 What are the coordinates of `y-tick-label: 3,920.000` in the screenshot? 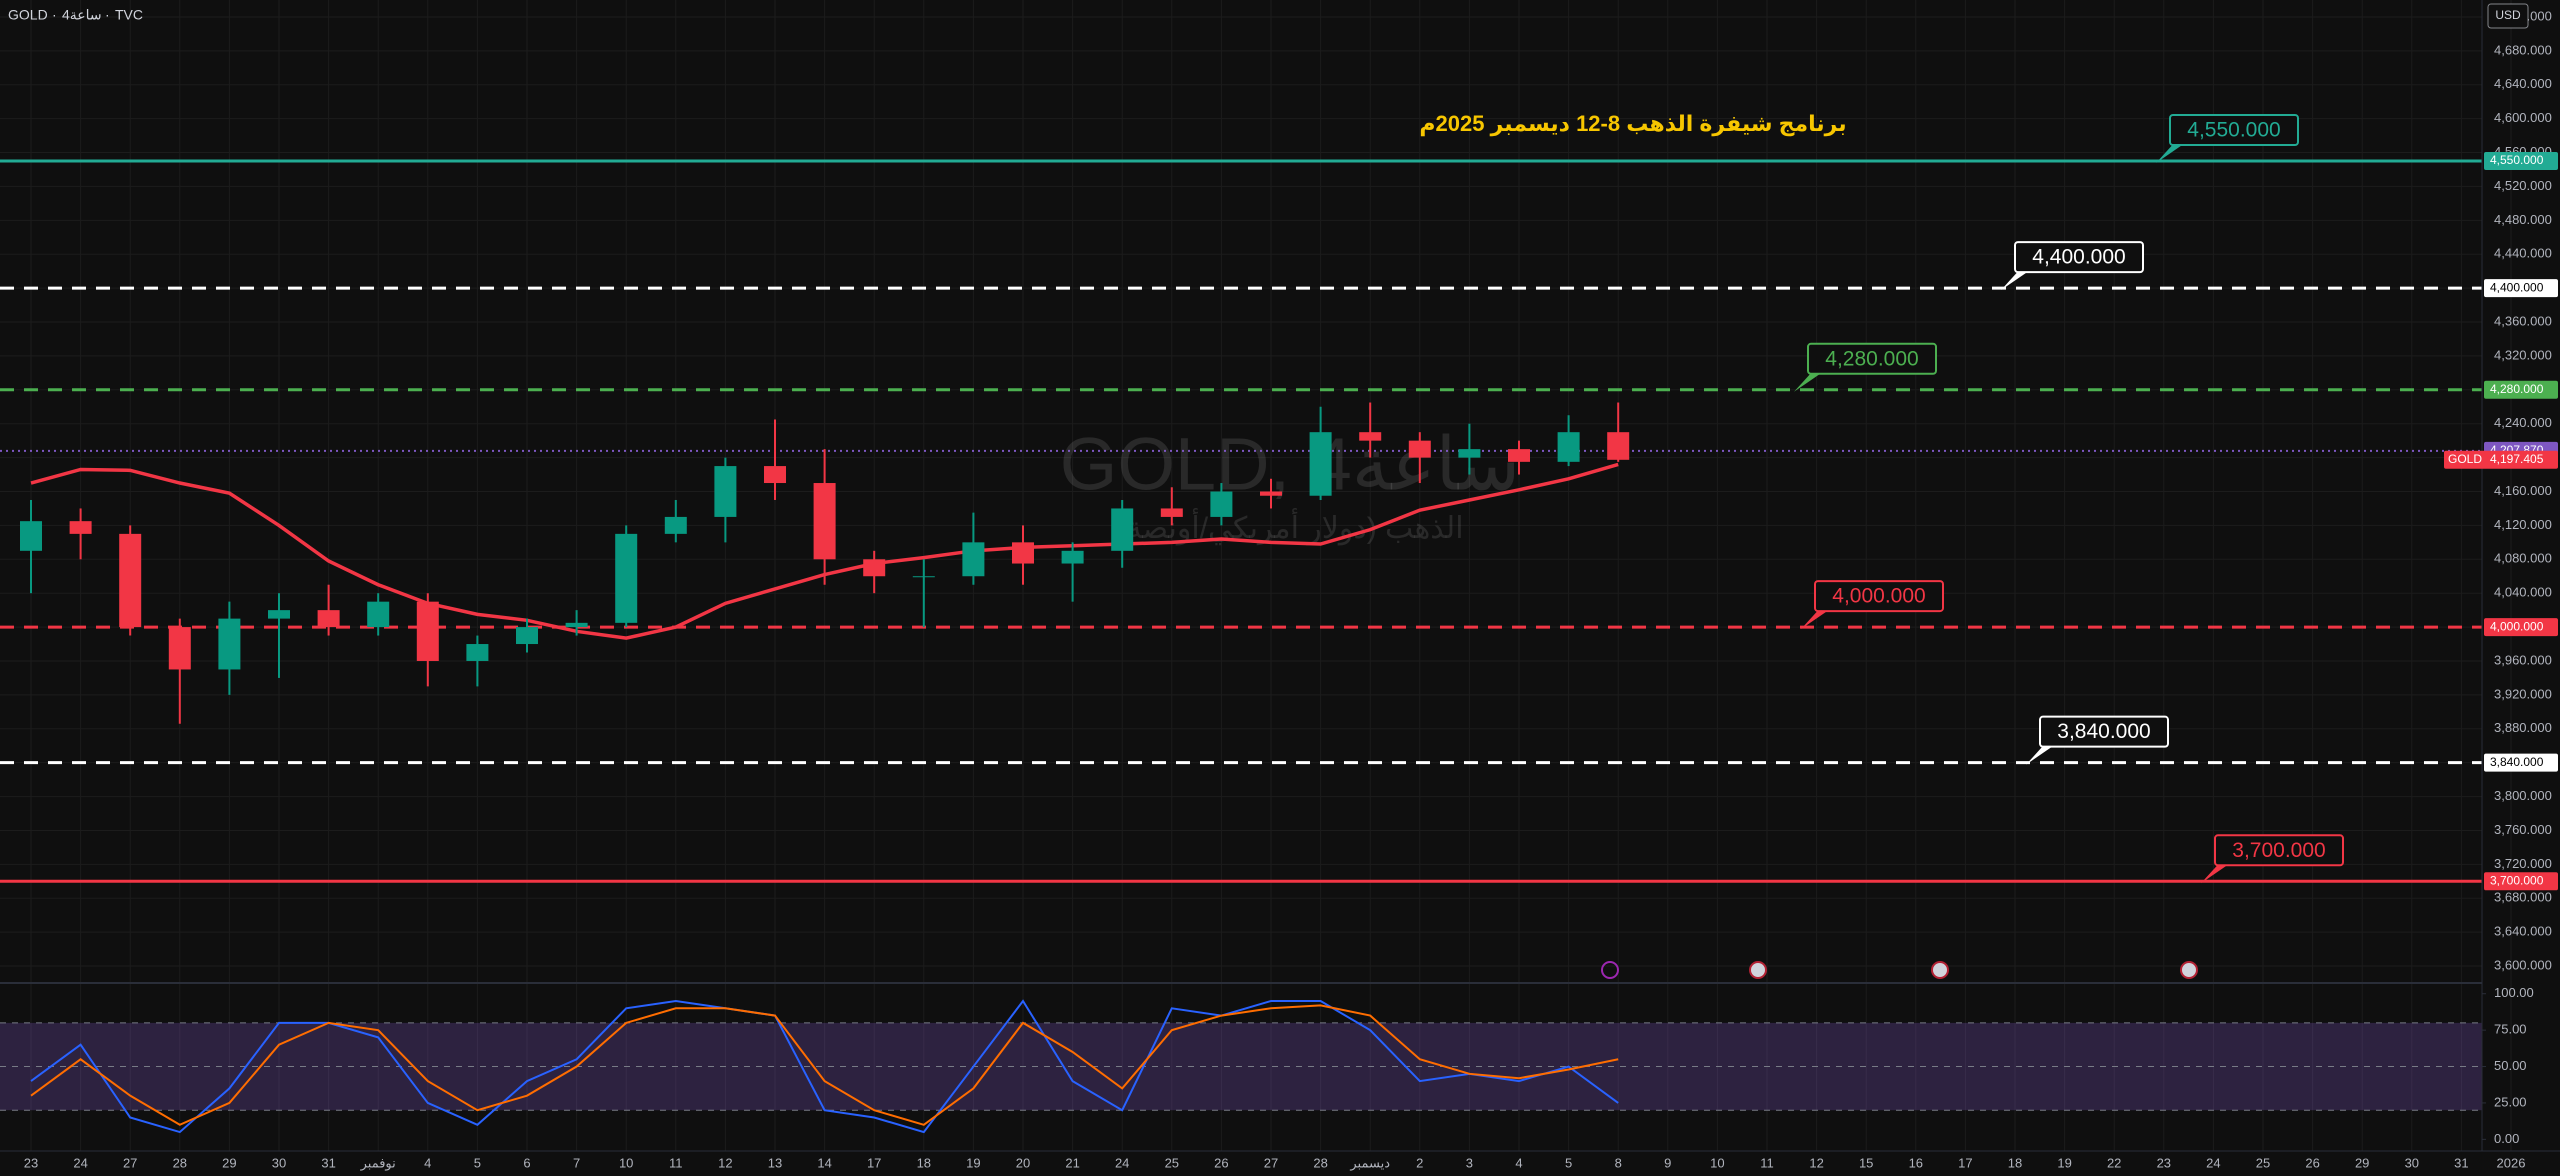 It's located at (2523, 693).